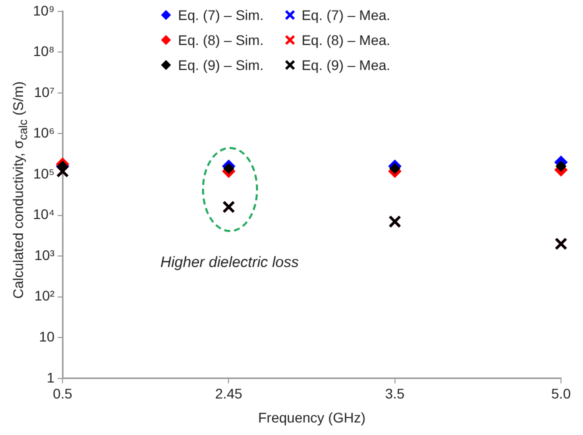 This screenshot has height=435, width=583. Describe the element at coordinates (44, 10) in the screenshot. I see `y-tick-label: 10⁹` at that location.